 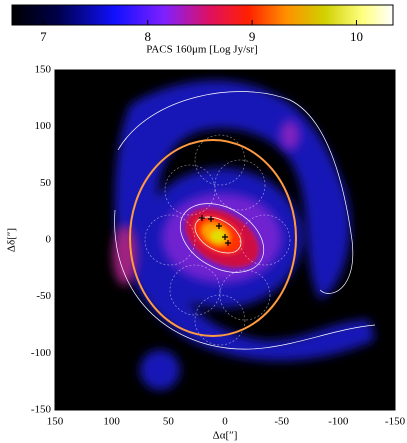 I want to click on y-tick-label: 0, so click(x=49, y=240).